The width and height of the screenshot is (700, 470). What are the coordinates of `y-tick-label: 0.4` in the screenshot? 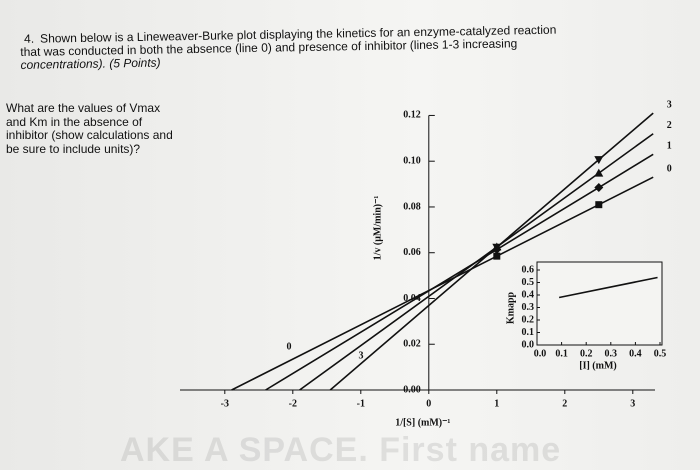 It's located at (528, 294).